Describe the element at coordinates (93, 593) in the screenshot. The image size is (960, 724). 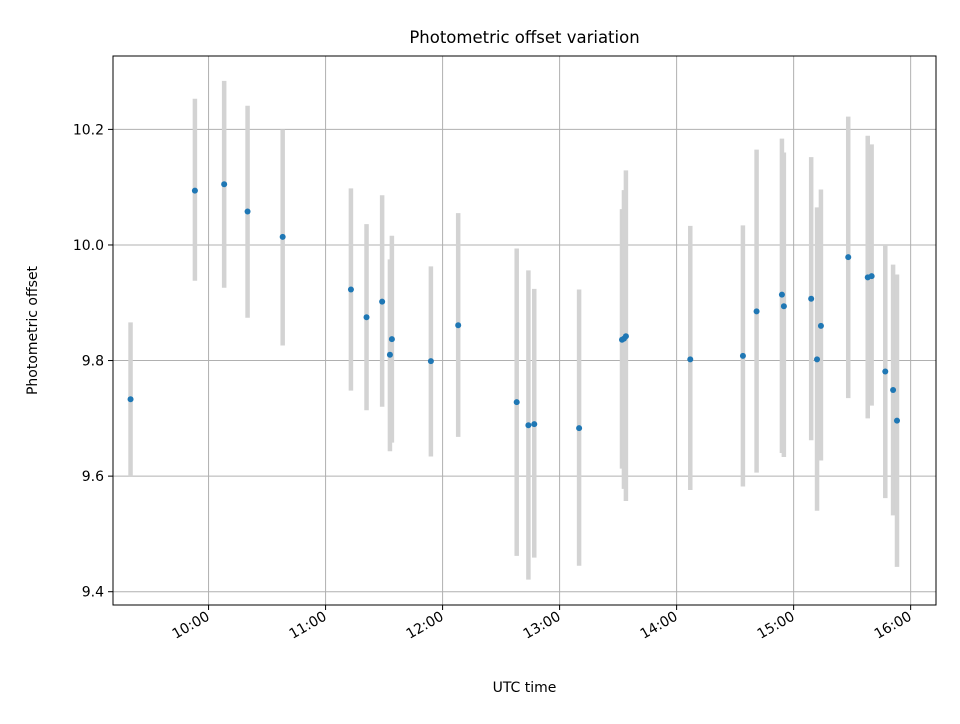
I see `y-tick-label: 9.4` at that location.